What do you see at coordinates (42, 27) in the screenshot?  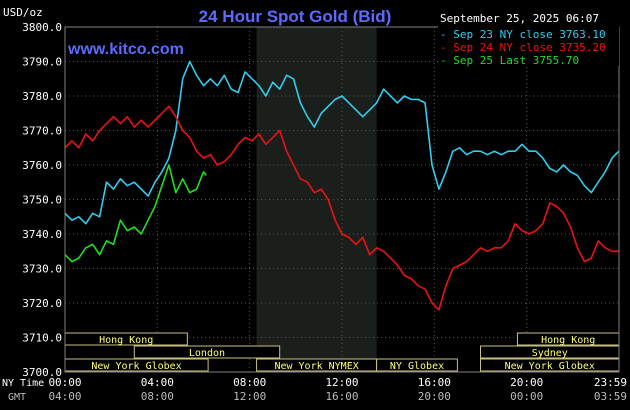 I see `y-tick-label: 3800.0` at bounding box center [42, 27].